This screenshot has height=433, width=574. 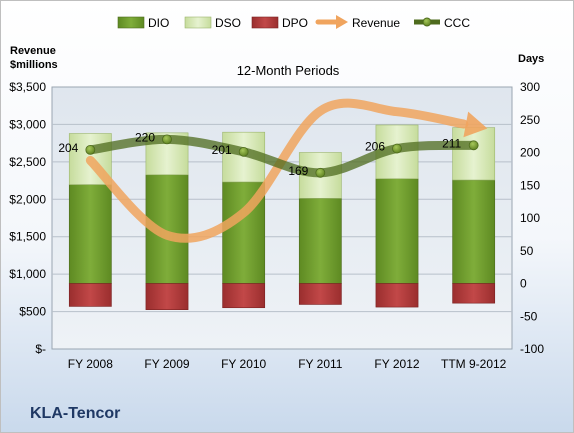 What do you see at coordinates (523, 284) in the screenshot?
I see `right-tick-label: 0` at bounding box center [523, 284].